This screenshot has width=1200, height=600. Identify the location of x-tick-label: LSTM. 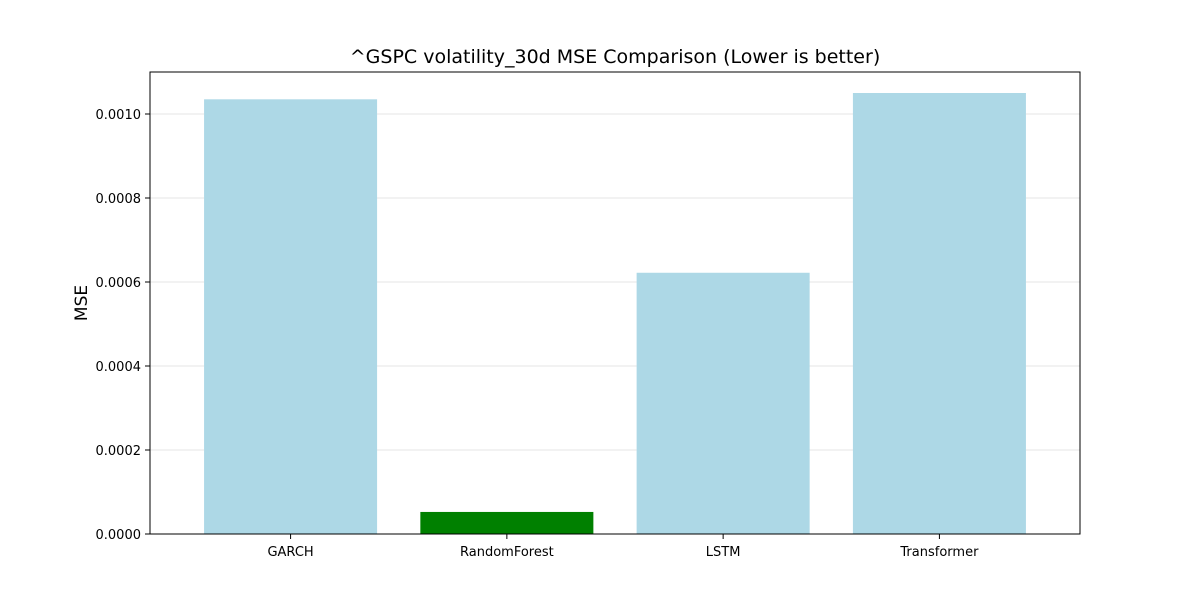
(723, 552).